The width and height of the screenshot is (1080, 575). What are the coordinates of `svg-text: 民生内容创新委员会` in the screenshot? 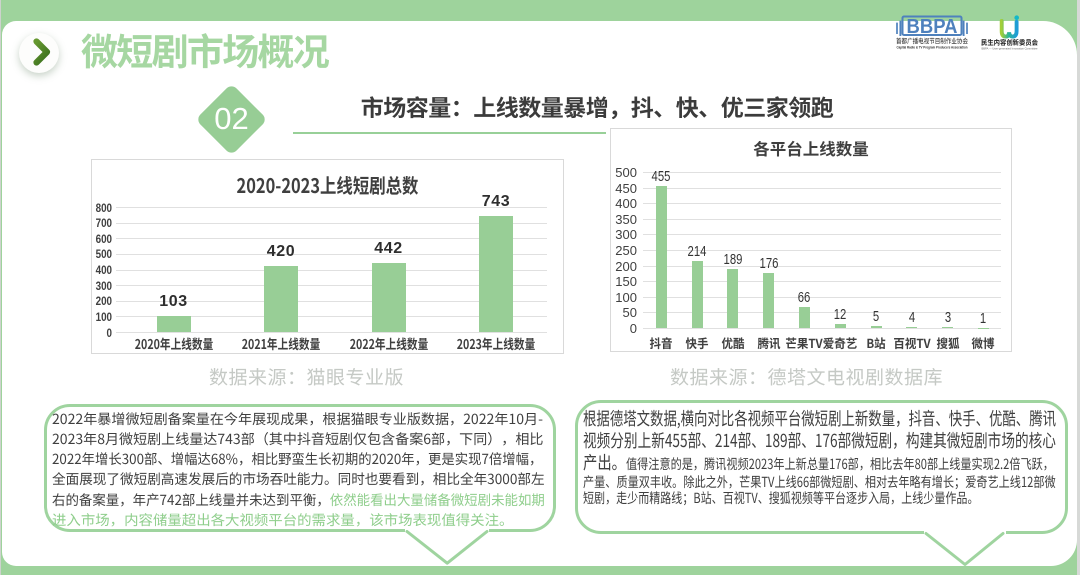 It's located at (1009, 43).